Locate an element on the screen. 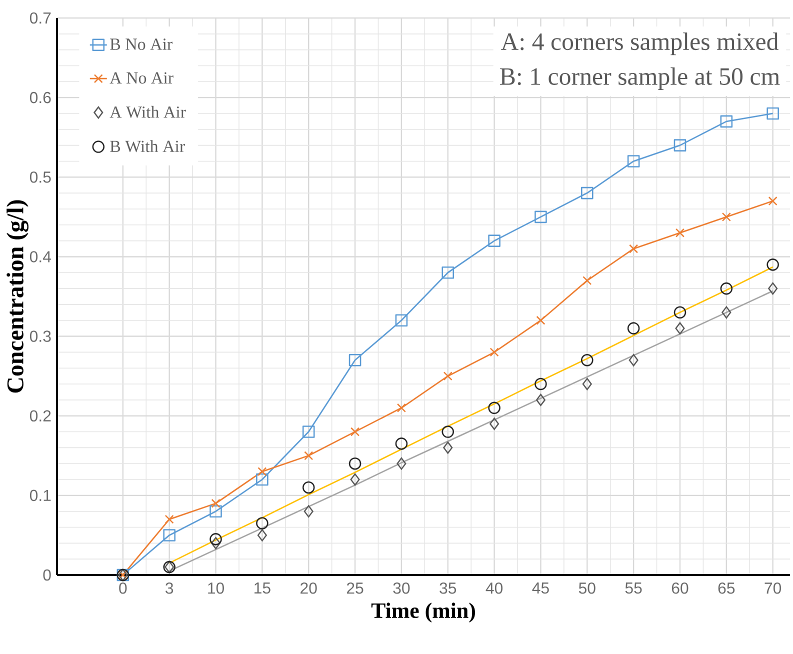  x-tick-label: 10 is located at coordinates (216, 588).